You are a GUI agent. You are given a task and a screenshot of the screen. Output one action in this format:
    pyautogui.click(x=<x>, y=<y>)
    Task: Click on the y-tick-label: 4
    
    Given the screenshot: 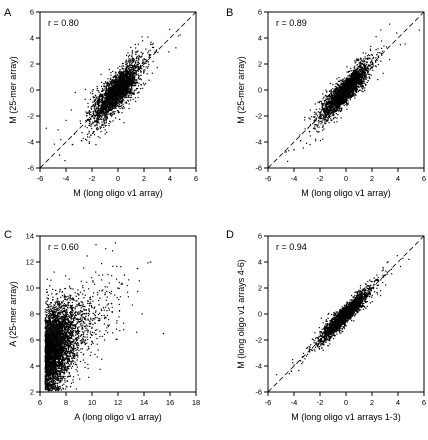 What is the action you would take?
    pyautogui.click(x=32, y=38)
    